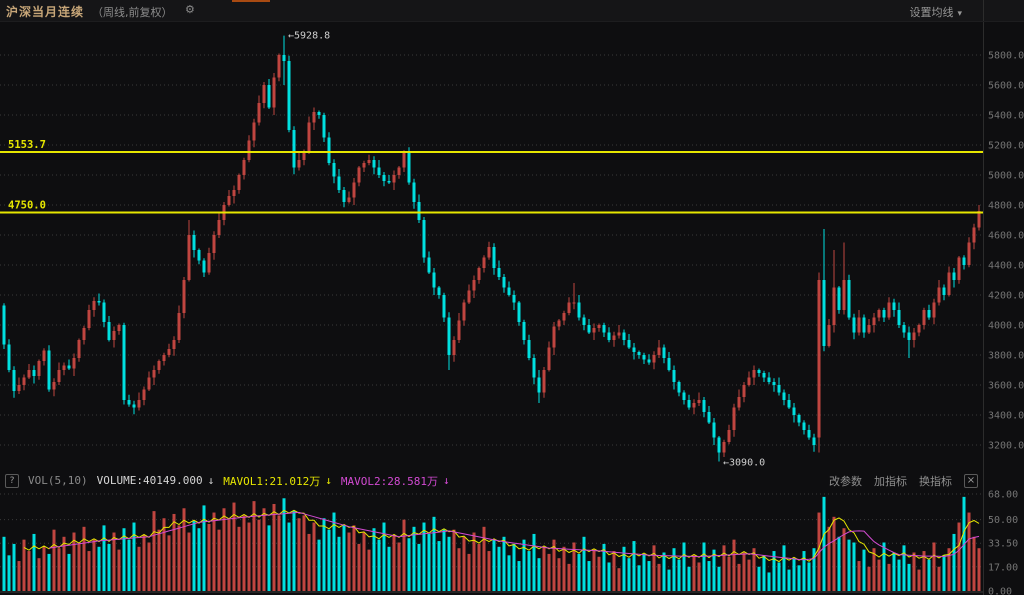 This screenshot has height=595, width=1024. What do you see at coordinates (890, 481) in the screenshot?
I see `add-indicator-button: 加指标` at bounding box center [890, 481].